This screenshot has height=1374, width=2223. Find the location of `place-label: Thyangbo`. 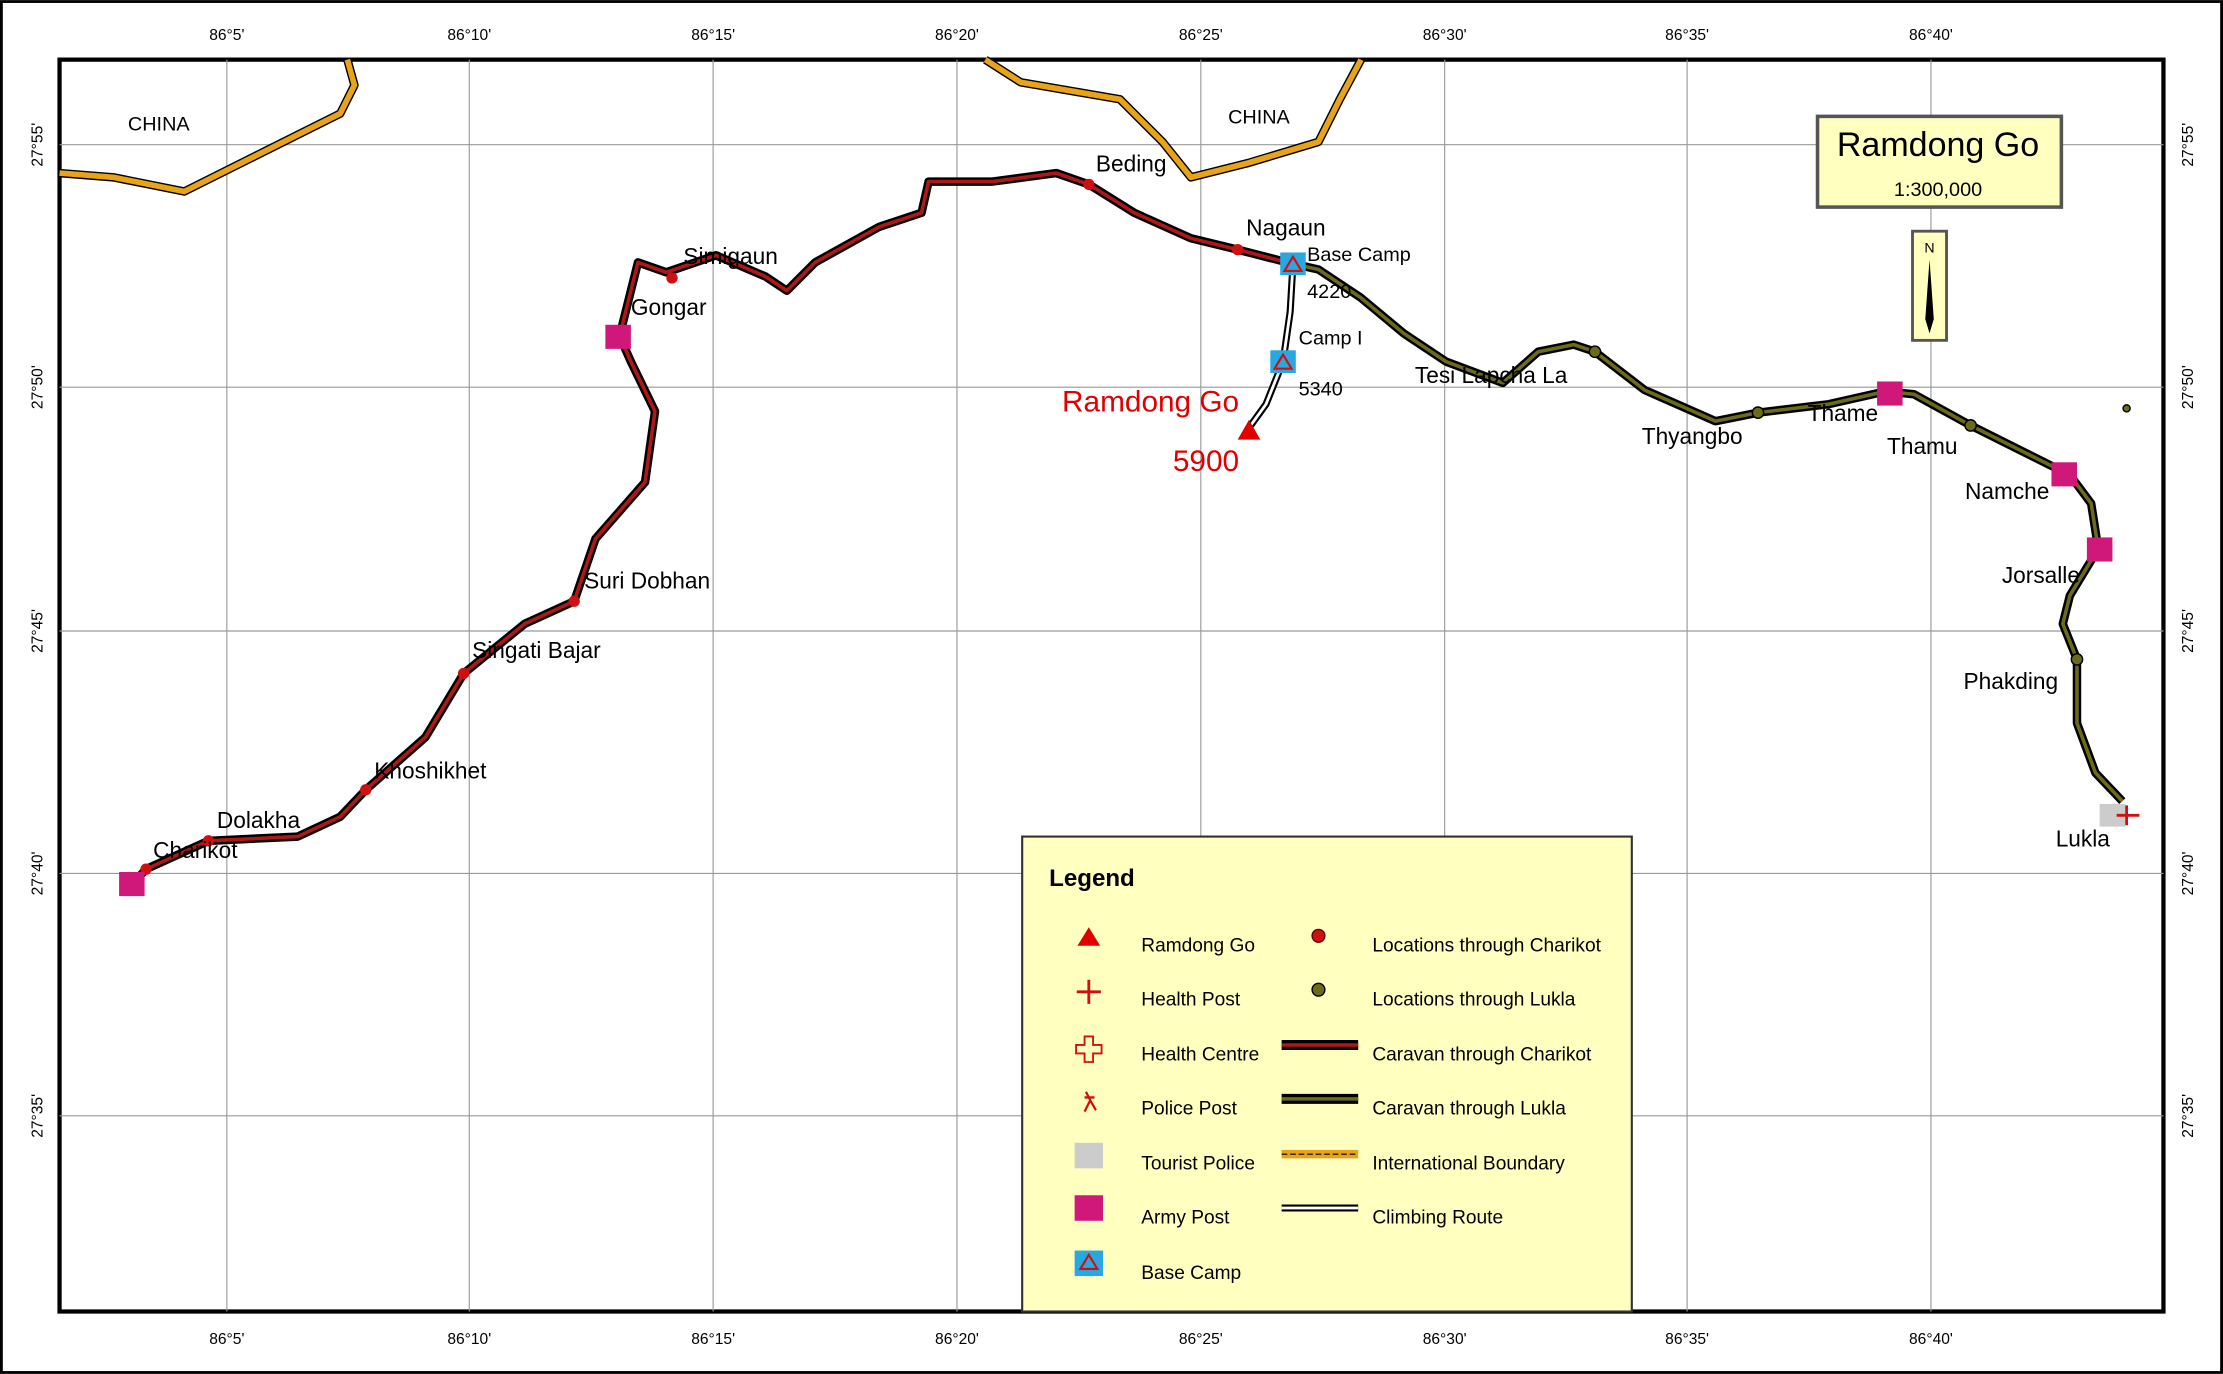

place-label: Thyangbo is located at coordinates (1692, 436).